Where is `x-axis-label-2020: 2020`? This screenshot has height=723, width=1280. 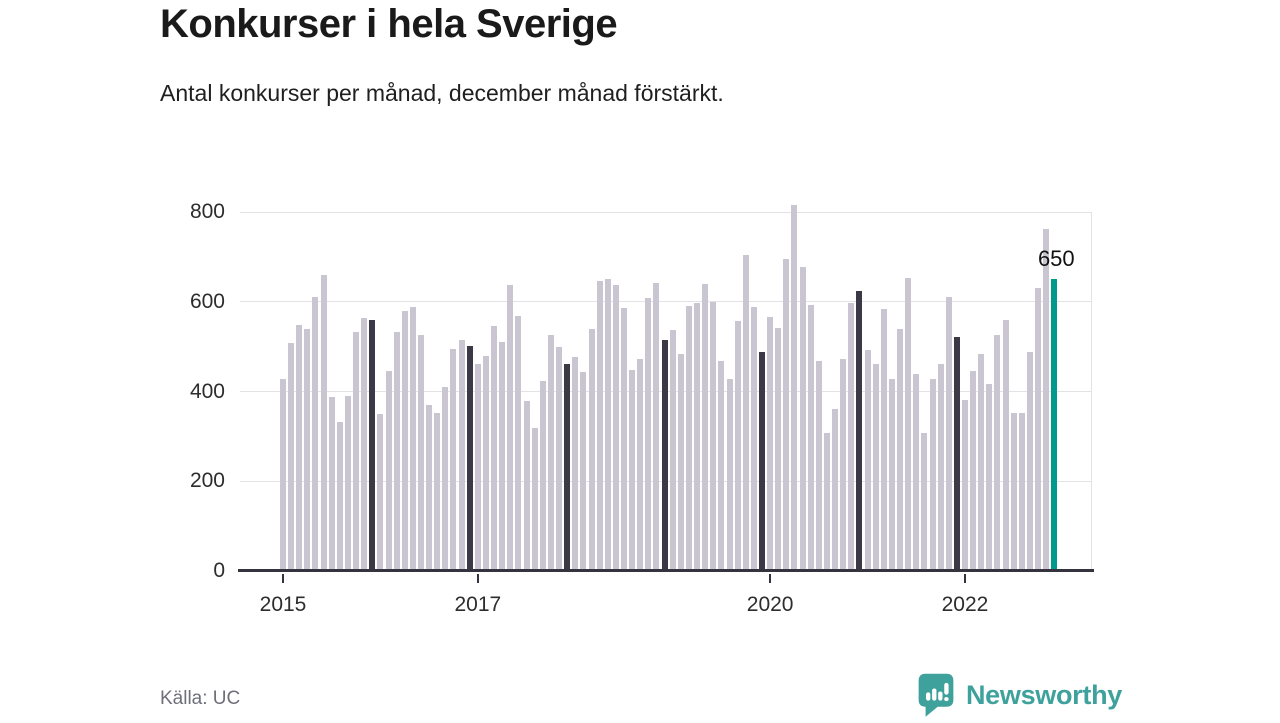
x-axis-label-2020: 2020 is located at coordinates (770, 604).